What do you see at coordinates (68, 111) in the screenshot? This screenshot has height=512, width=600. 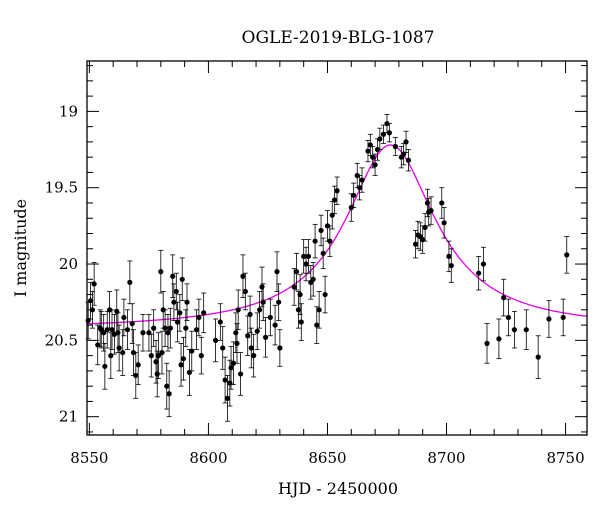 I see `y-tick-label: 19` at bounding box center [68, 111].